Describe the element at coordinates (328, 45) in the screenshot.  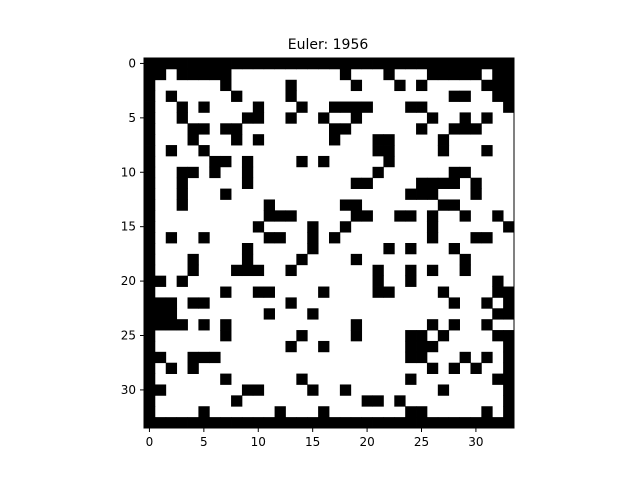
I see `chart-title: Euler: 1956` at that location.